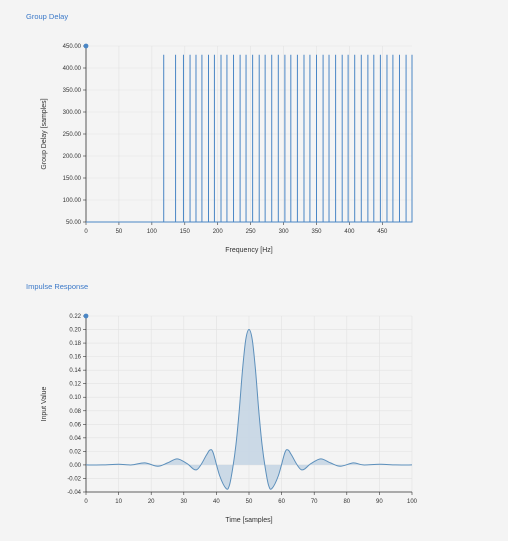 The image size is (508, 541). What do you see at coordinates (249, 250) in the screenshot?
I see `x-axis-title: Frequency [Hz]` at bounding box center [249, 250].